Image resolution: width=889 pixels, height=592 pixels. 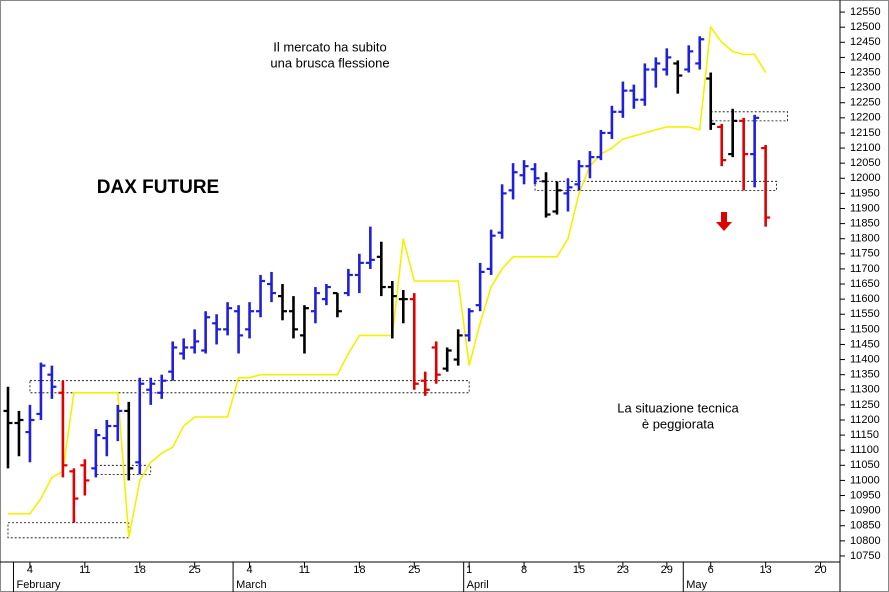 What do you see at coordinates (865, 254) in the screenshot?
I see `y-tick-label: 11750` at bounding box center [865, 254].